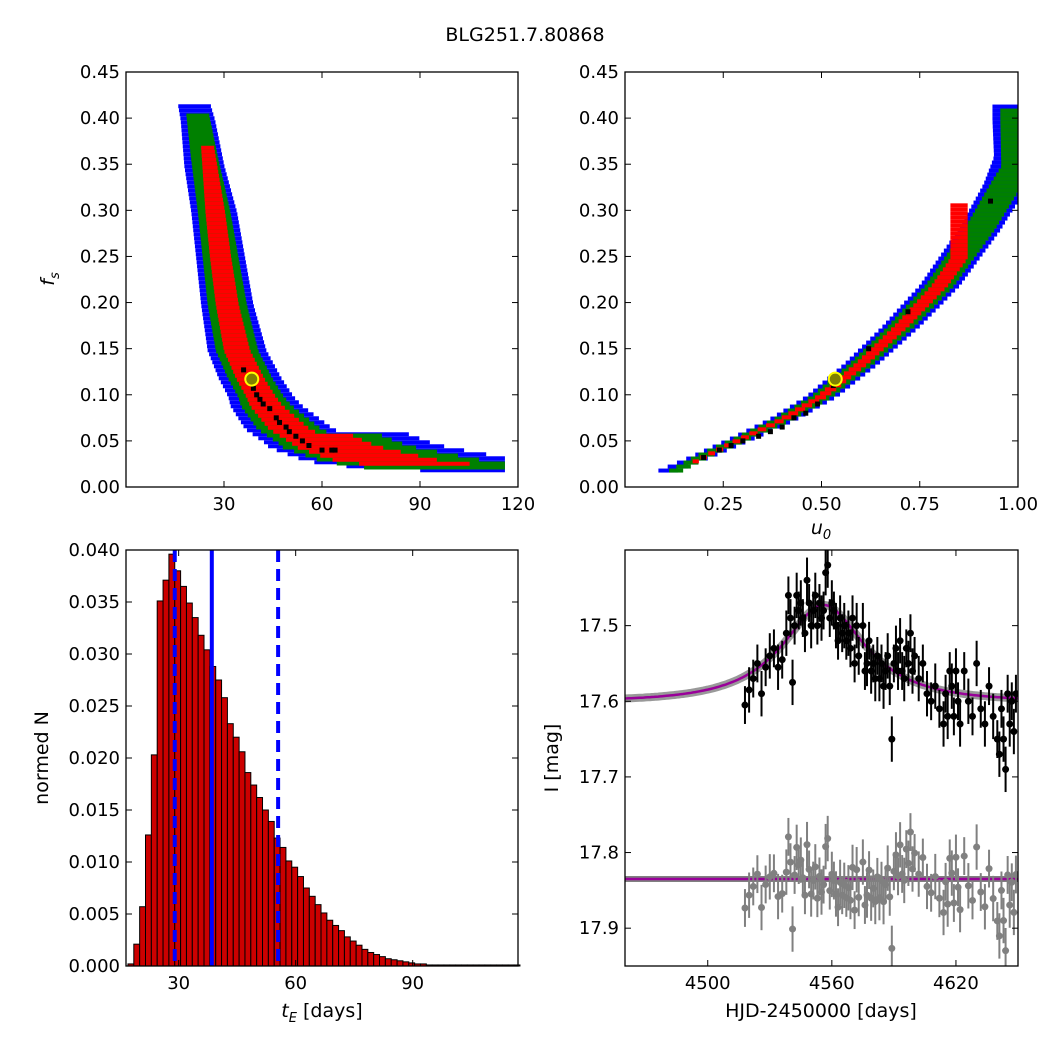 The width and height of the screenshot is (1050, 1050). What do you see at coordinates (599, 928) in the screenshot?
I see `y-tick-label: 17.9` at bounding box center [599, 928].